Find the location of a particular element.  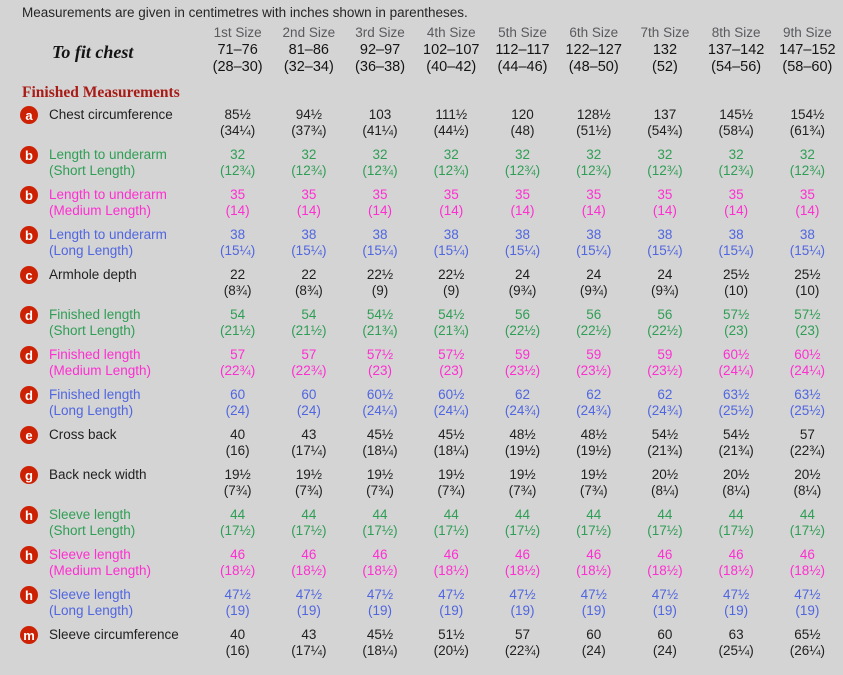

row-sublabel-line: (Long Length) is located at coordinates (91, 410).